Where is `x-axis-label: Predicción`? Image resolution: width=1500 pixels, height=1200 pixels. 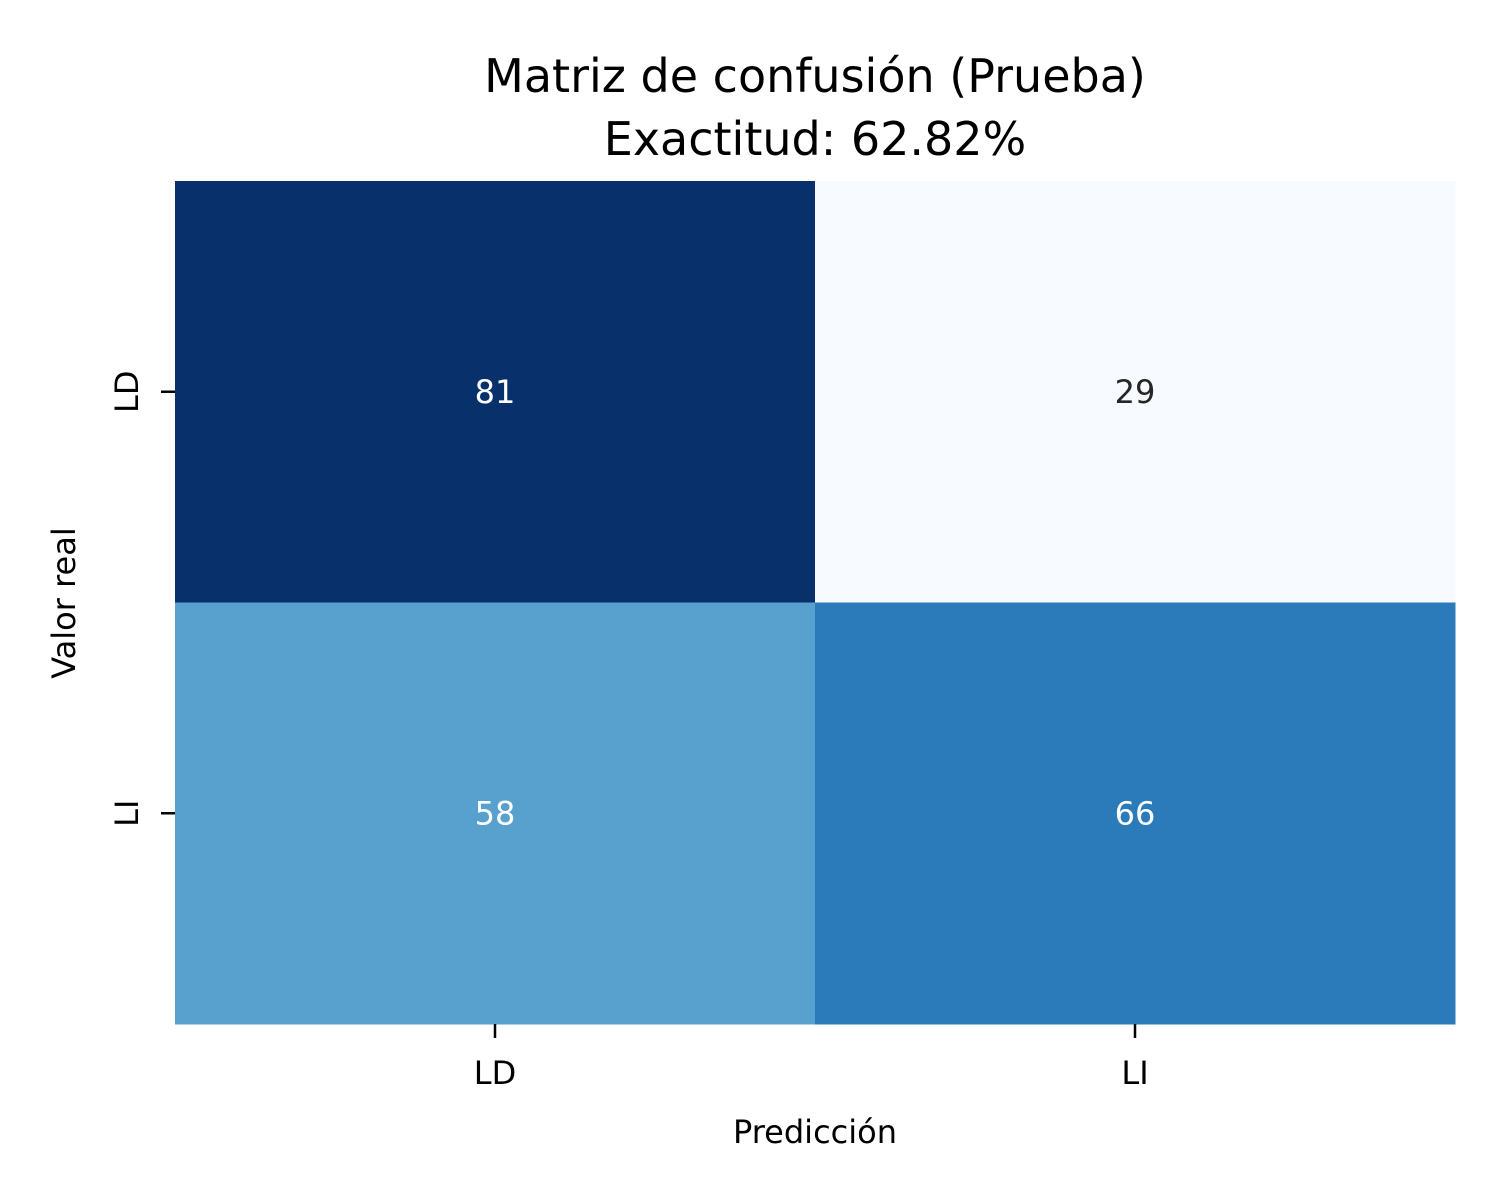 x-axis-label: Predicción is located at coordinates (815, 1132).